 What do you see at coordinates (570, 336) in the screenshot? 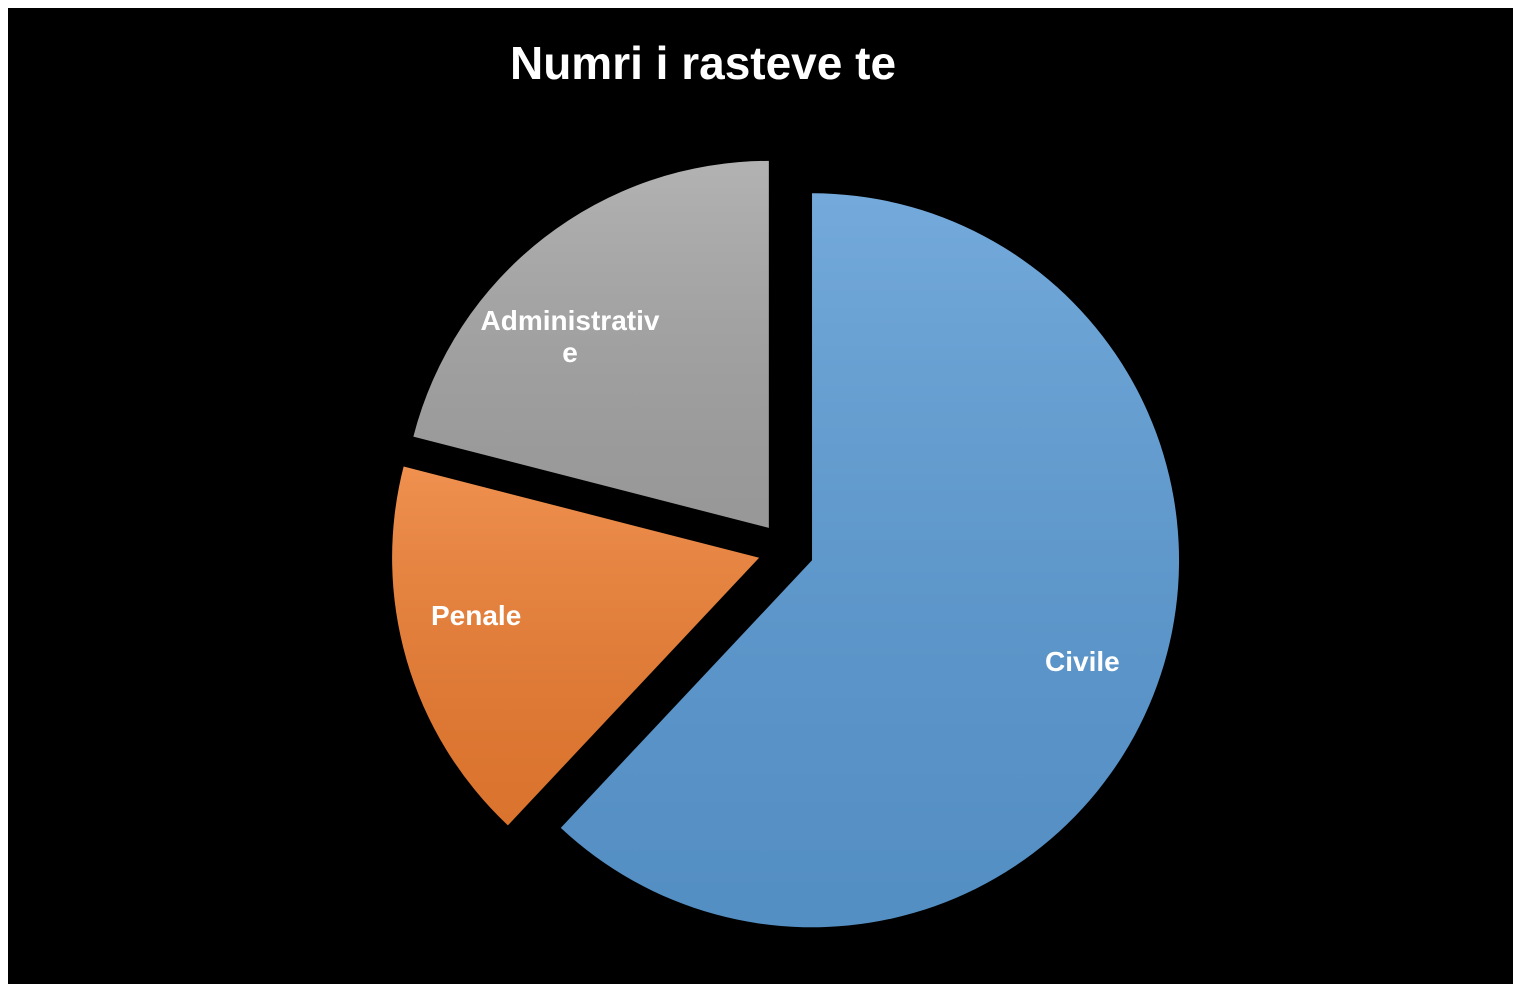
I see `slice-label: Administrative` at bounding box center [570, 336].